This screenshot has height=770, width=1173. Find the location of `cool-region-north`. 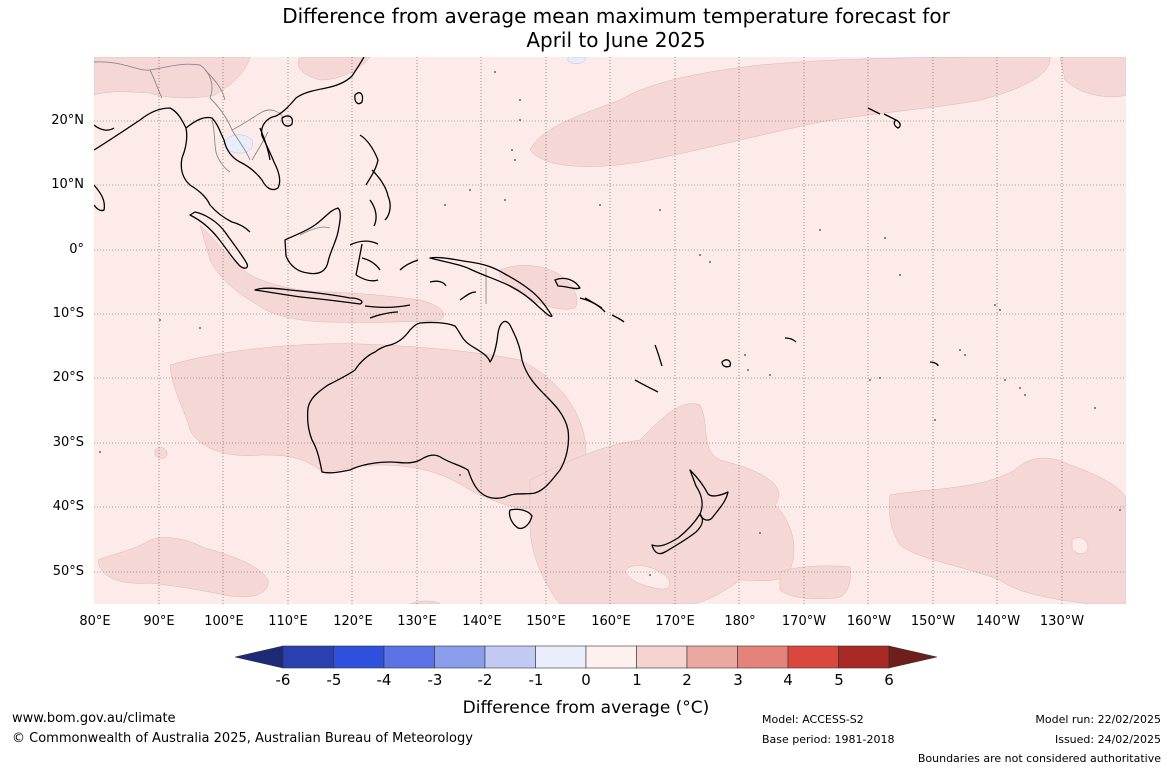

cool-region-north is located at coordinates (577, 61).